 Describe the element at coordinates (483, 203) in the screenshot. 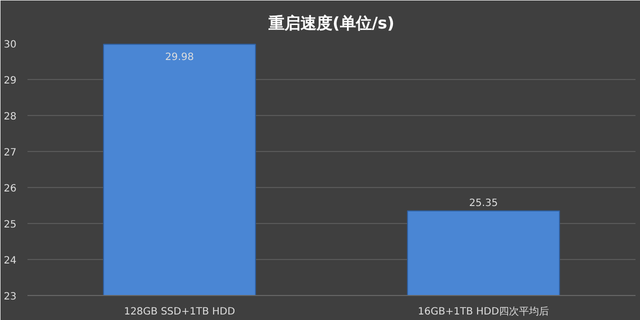

I see `data-label: 25.35` at that location.